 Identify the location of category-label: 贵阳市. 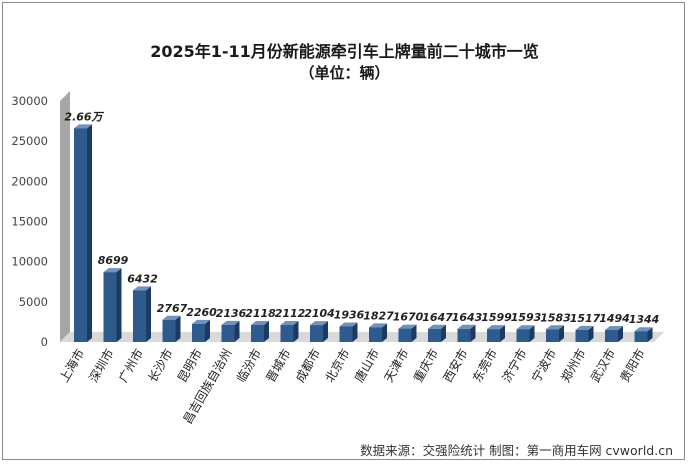
(632, 365).